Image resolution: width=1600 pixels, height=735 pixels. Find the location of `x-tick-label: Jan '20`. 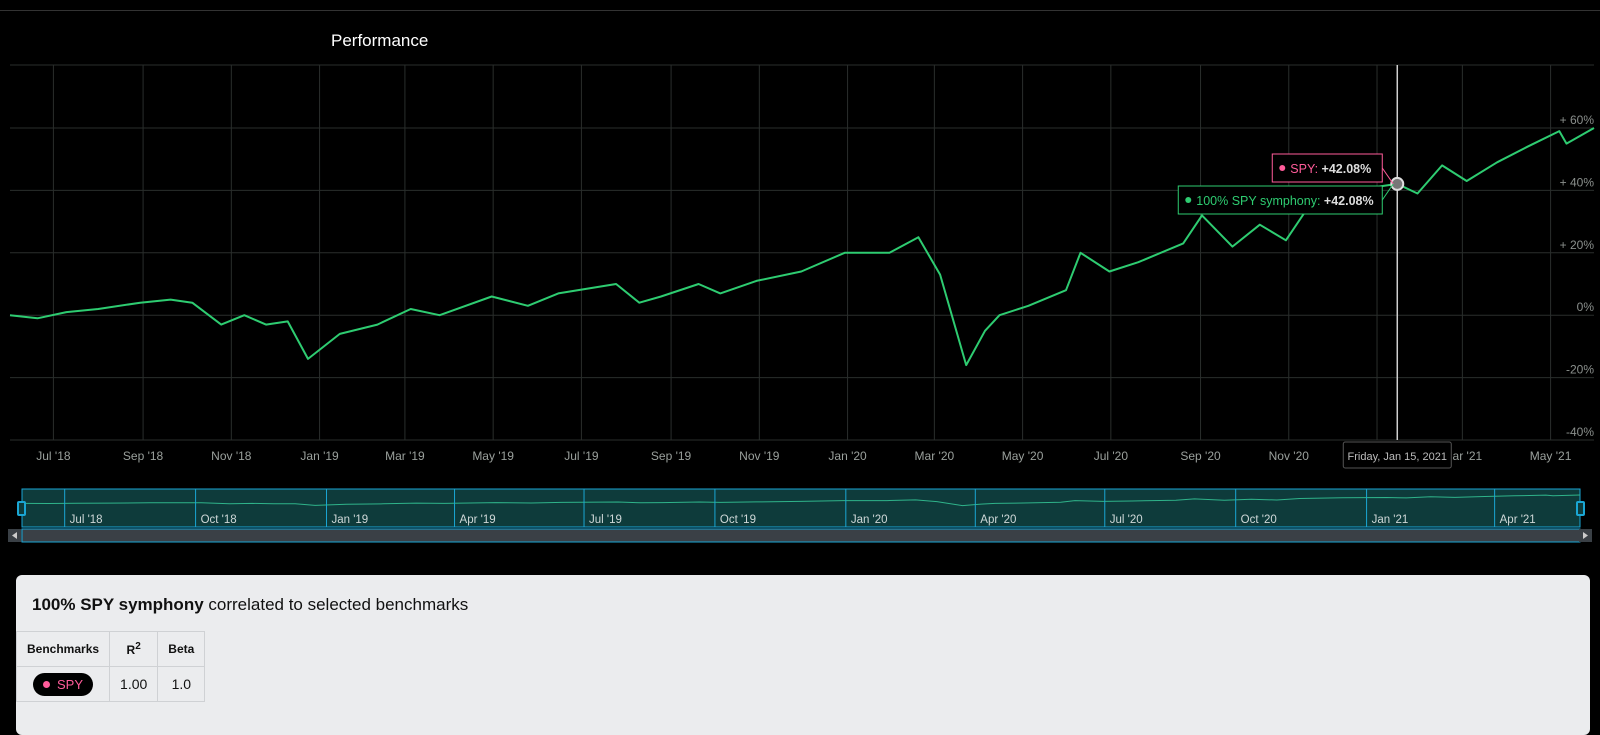

x-tick-label: Jan '20 is located at coordinates (847, 456).